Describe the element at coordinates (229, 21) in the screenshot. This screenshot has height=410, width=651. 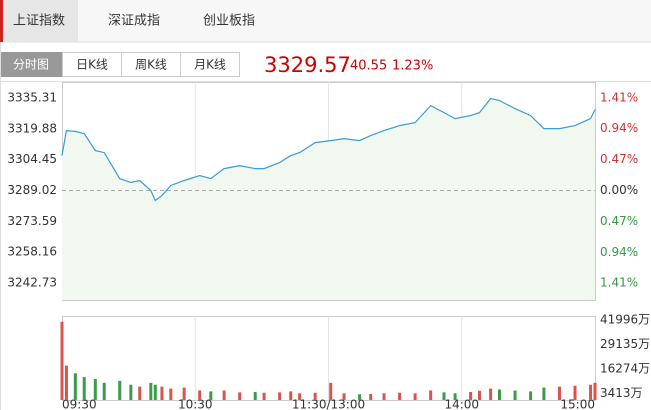
I see `tab: 创业板指` at that location.